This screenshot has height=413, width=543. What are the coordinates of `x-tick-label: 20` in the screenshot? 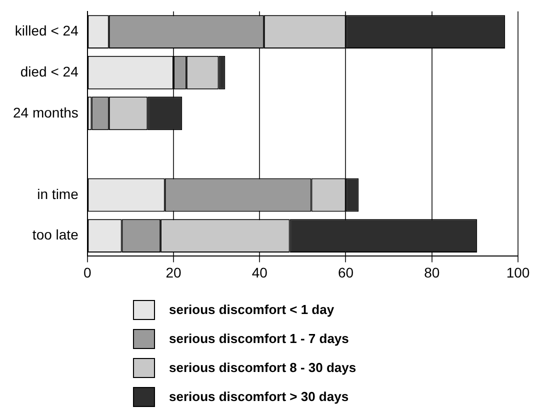 It's located at (174, 272).